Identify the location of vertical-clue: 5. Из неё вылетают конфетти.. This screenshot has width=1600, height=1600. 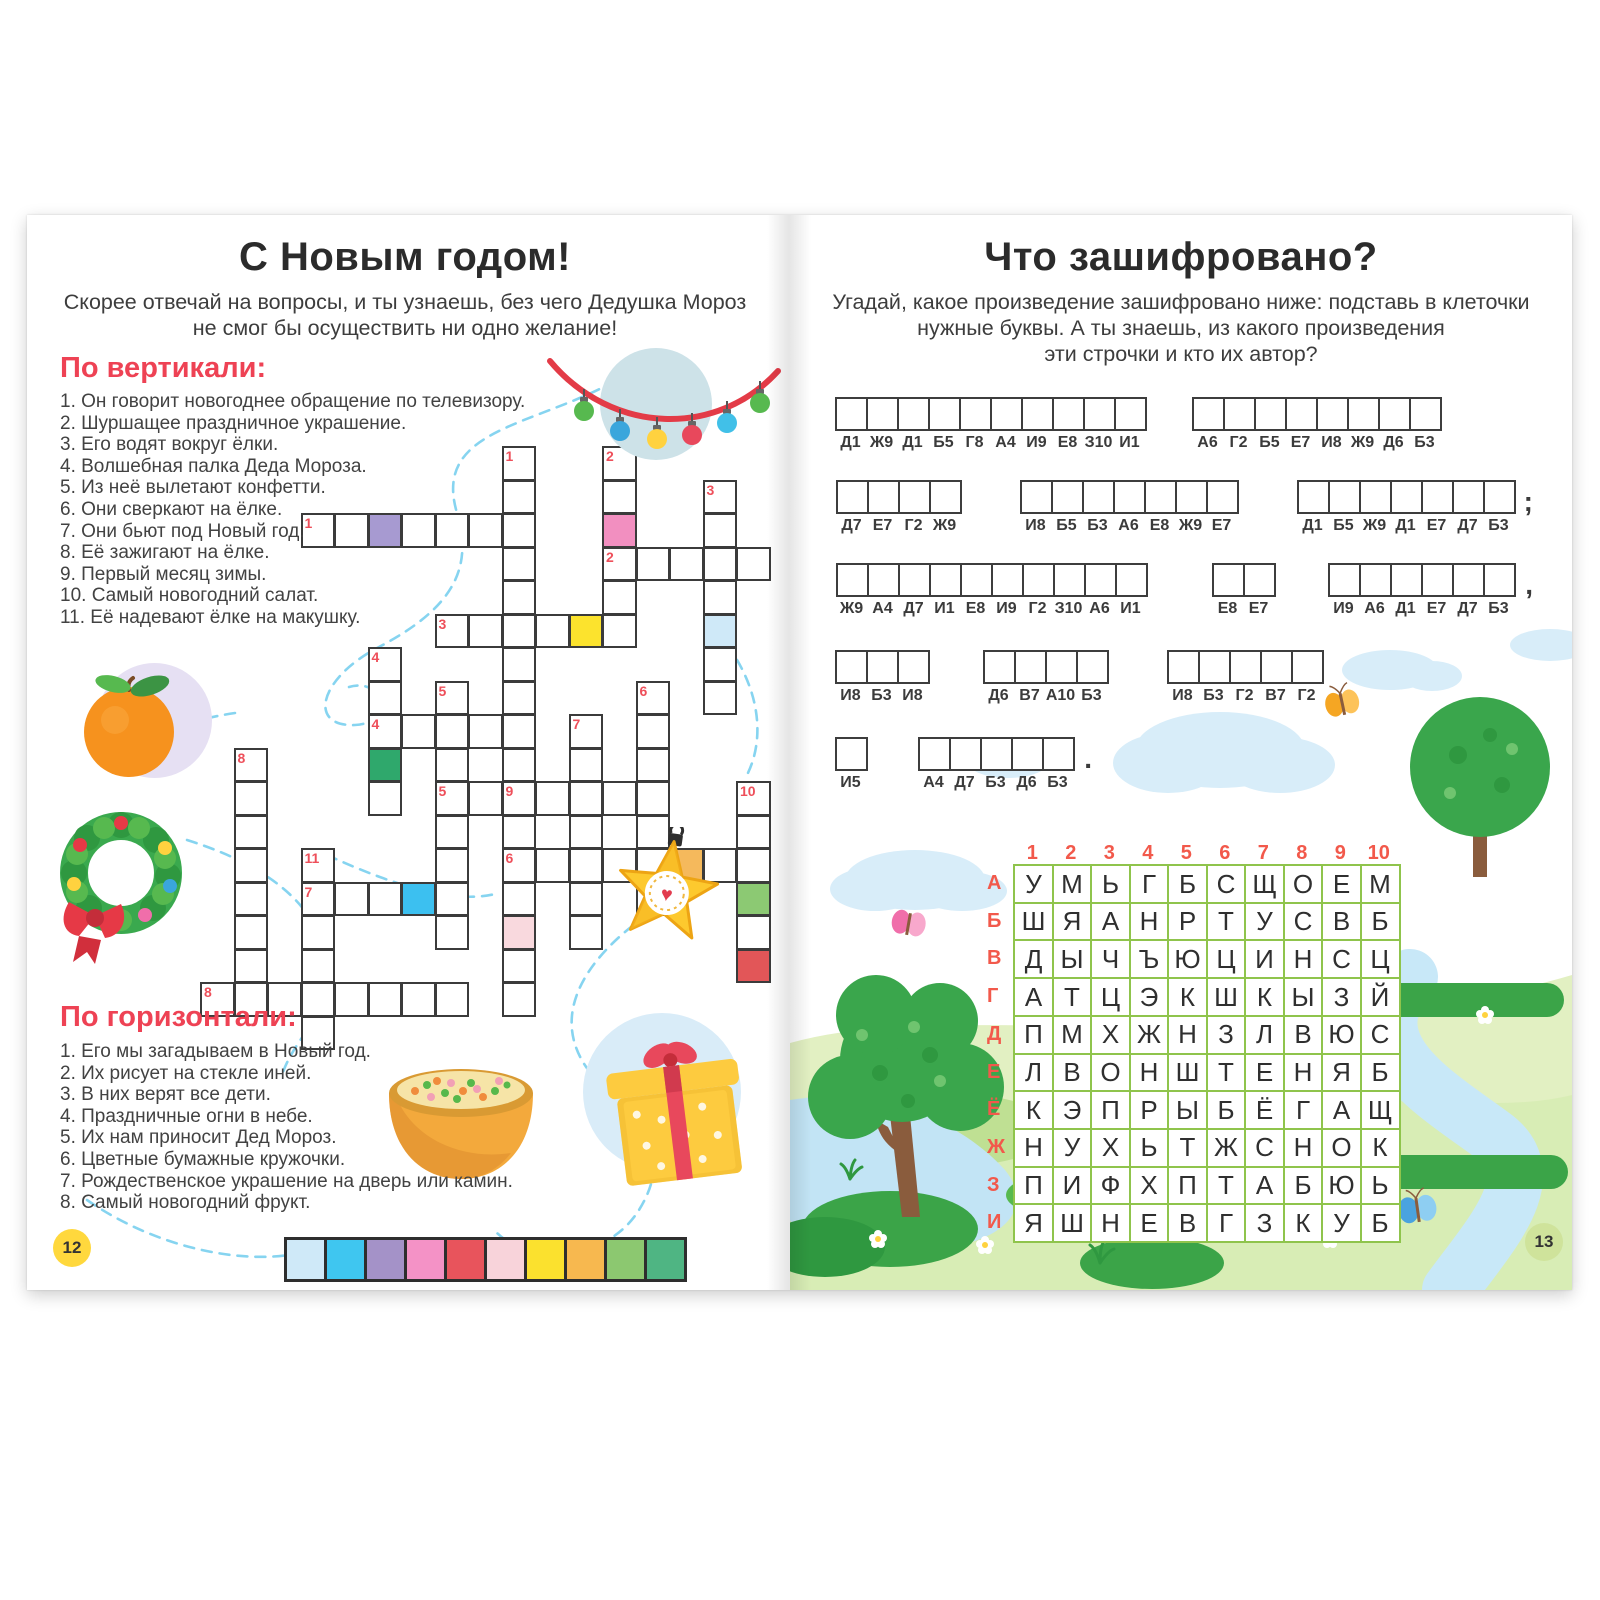
(193, 488).